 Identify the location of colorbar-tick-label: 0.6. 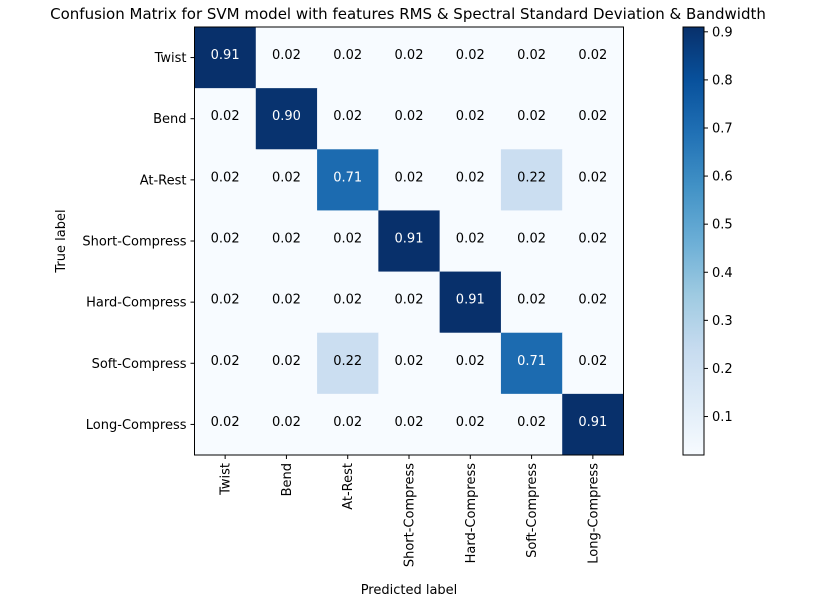
(722, 177).